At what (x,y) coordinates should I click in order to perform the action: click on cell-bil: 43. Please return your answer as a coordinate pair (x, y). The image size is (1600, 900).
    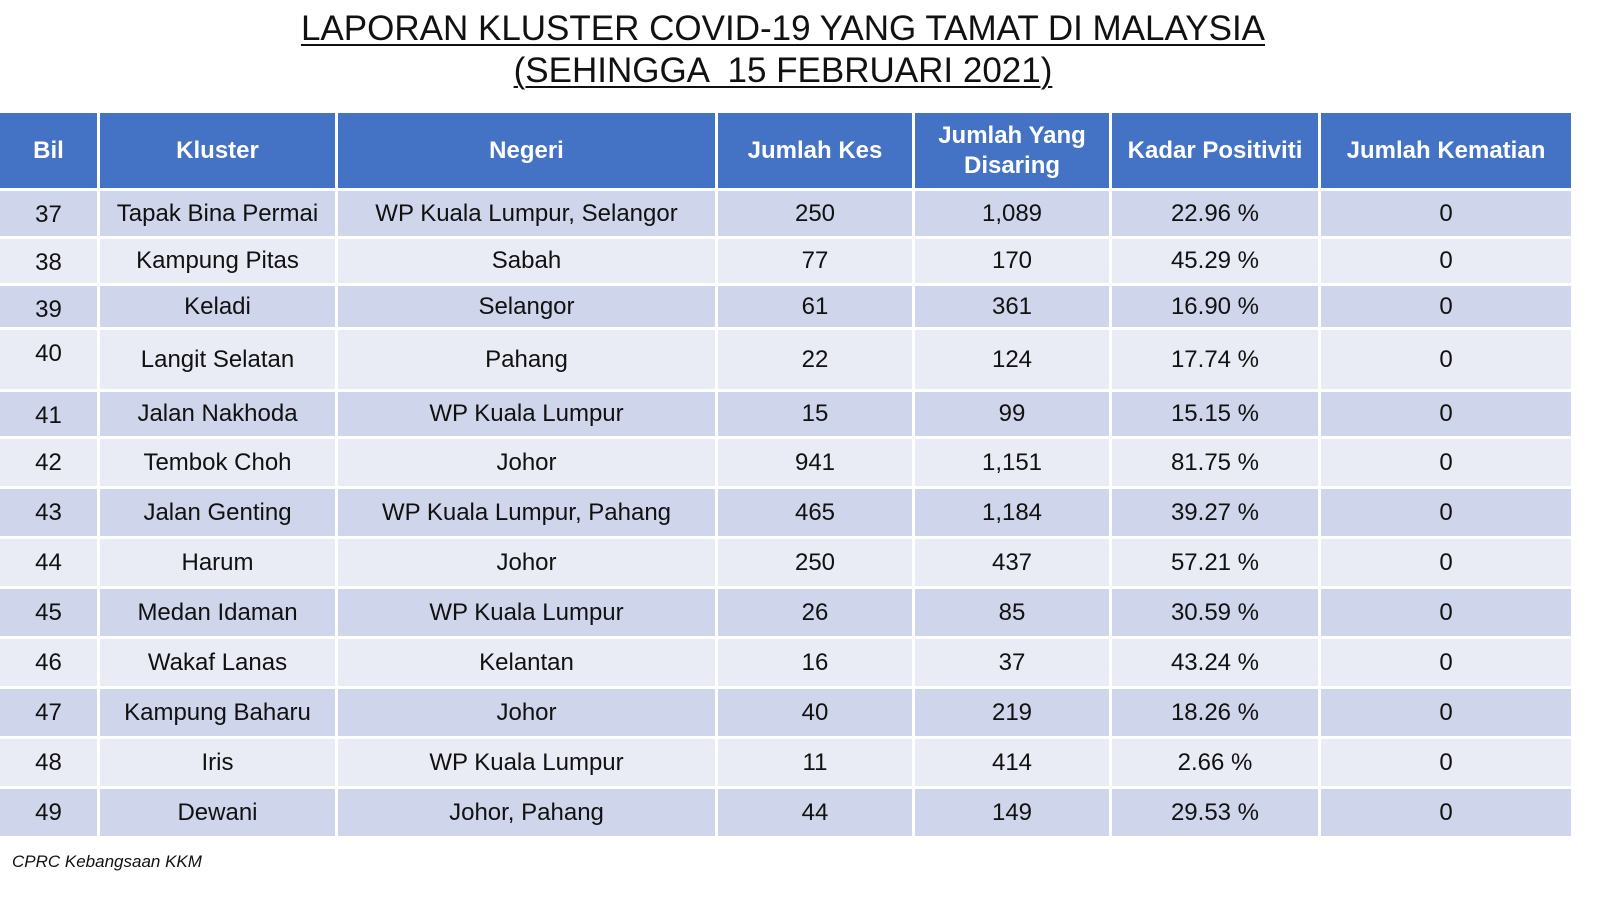
    Looking at the image, I should click on (48, 512).